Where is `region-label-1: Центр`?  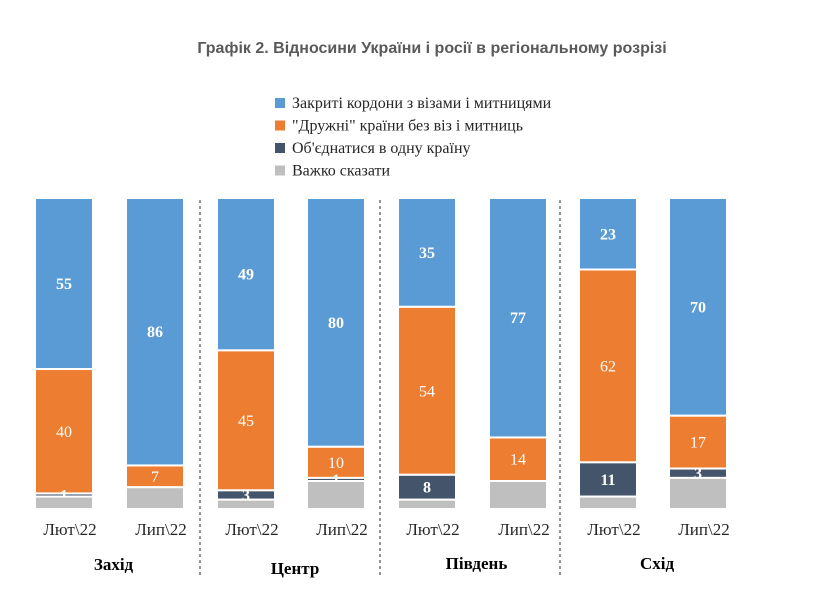 region-label-1: Центр is located at coordinates (295, 568).